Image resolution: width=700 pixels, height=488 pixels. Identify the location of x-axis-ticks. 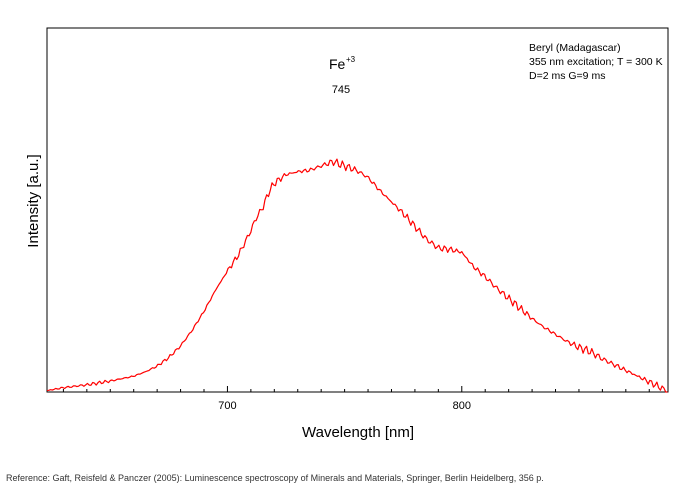
(356, 389).